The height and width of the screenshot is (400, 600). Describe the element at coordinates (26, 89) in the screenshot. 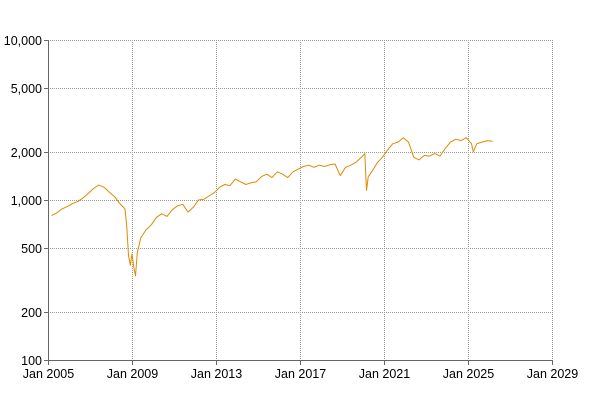

I see `y-tick-label: 5,000` at that location.